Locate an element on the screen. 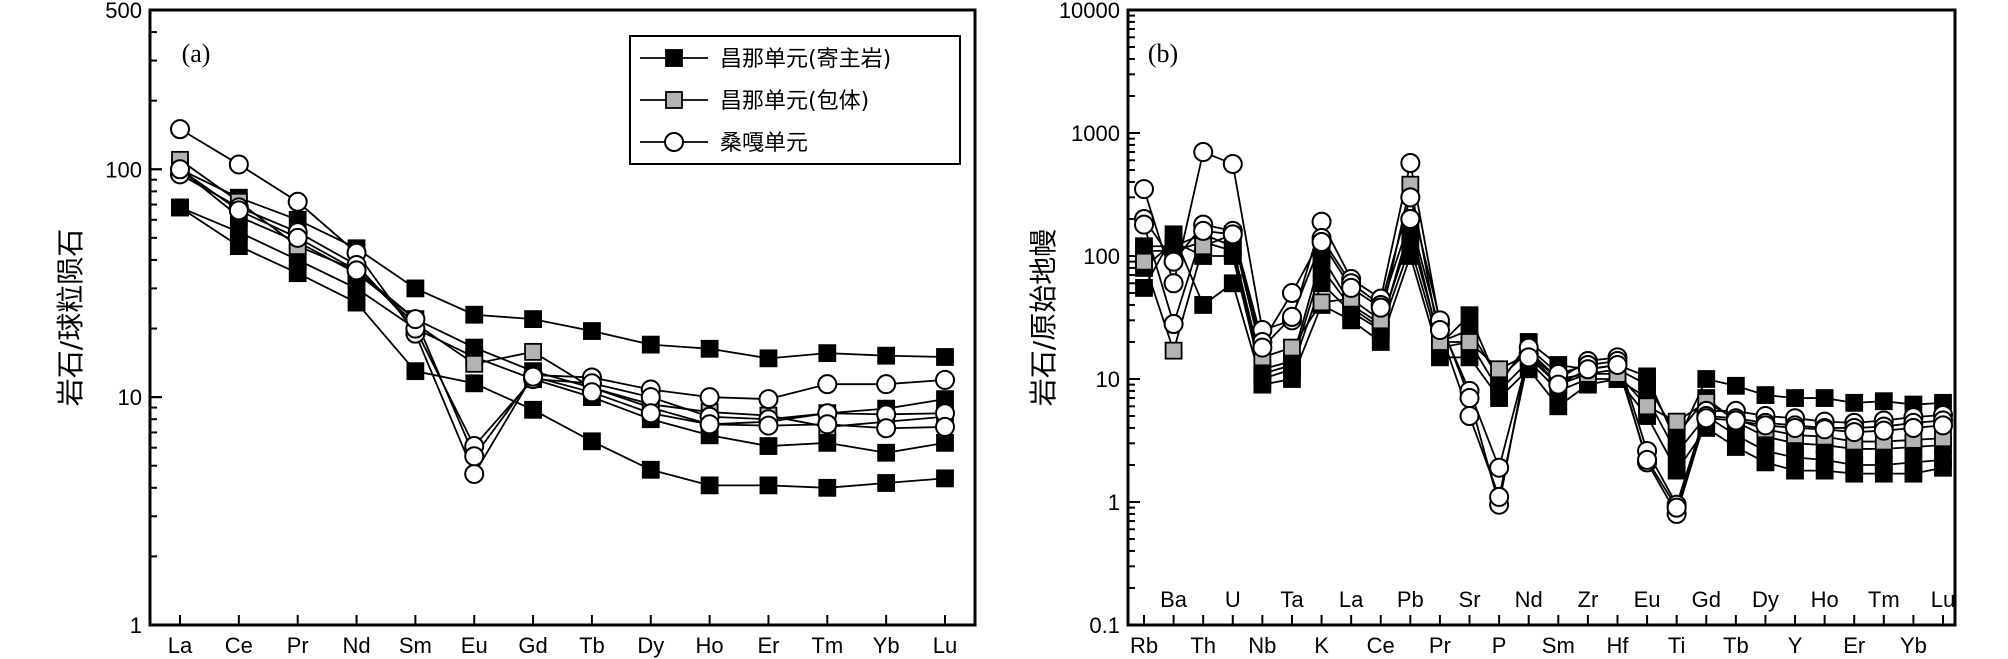 The width and height of the screenshot is (2008, 659). y-tick-label: 500 is located at coordinates (123, 11).